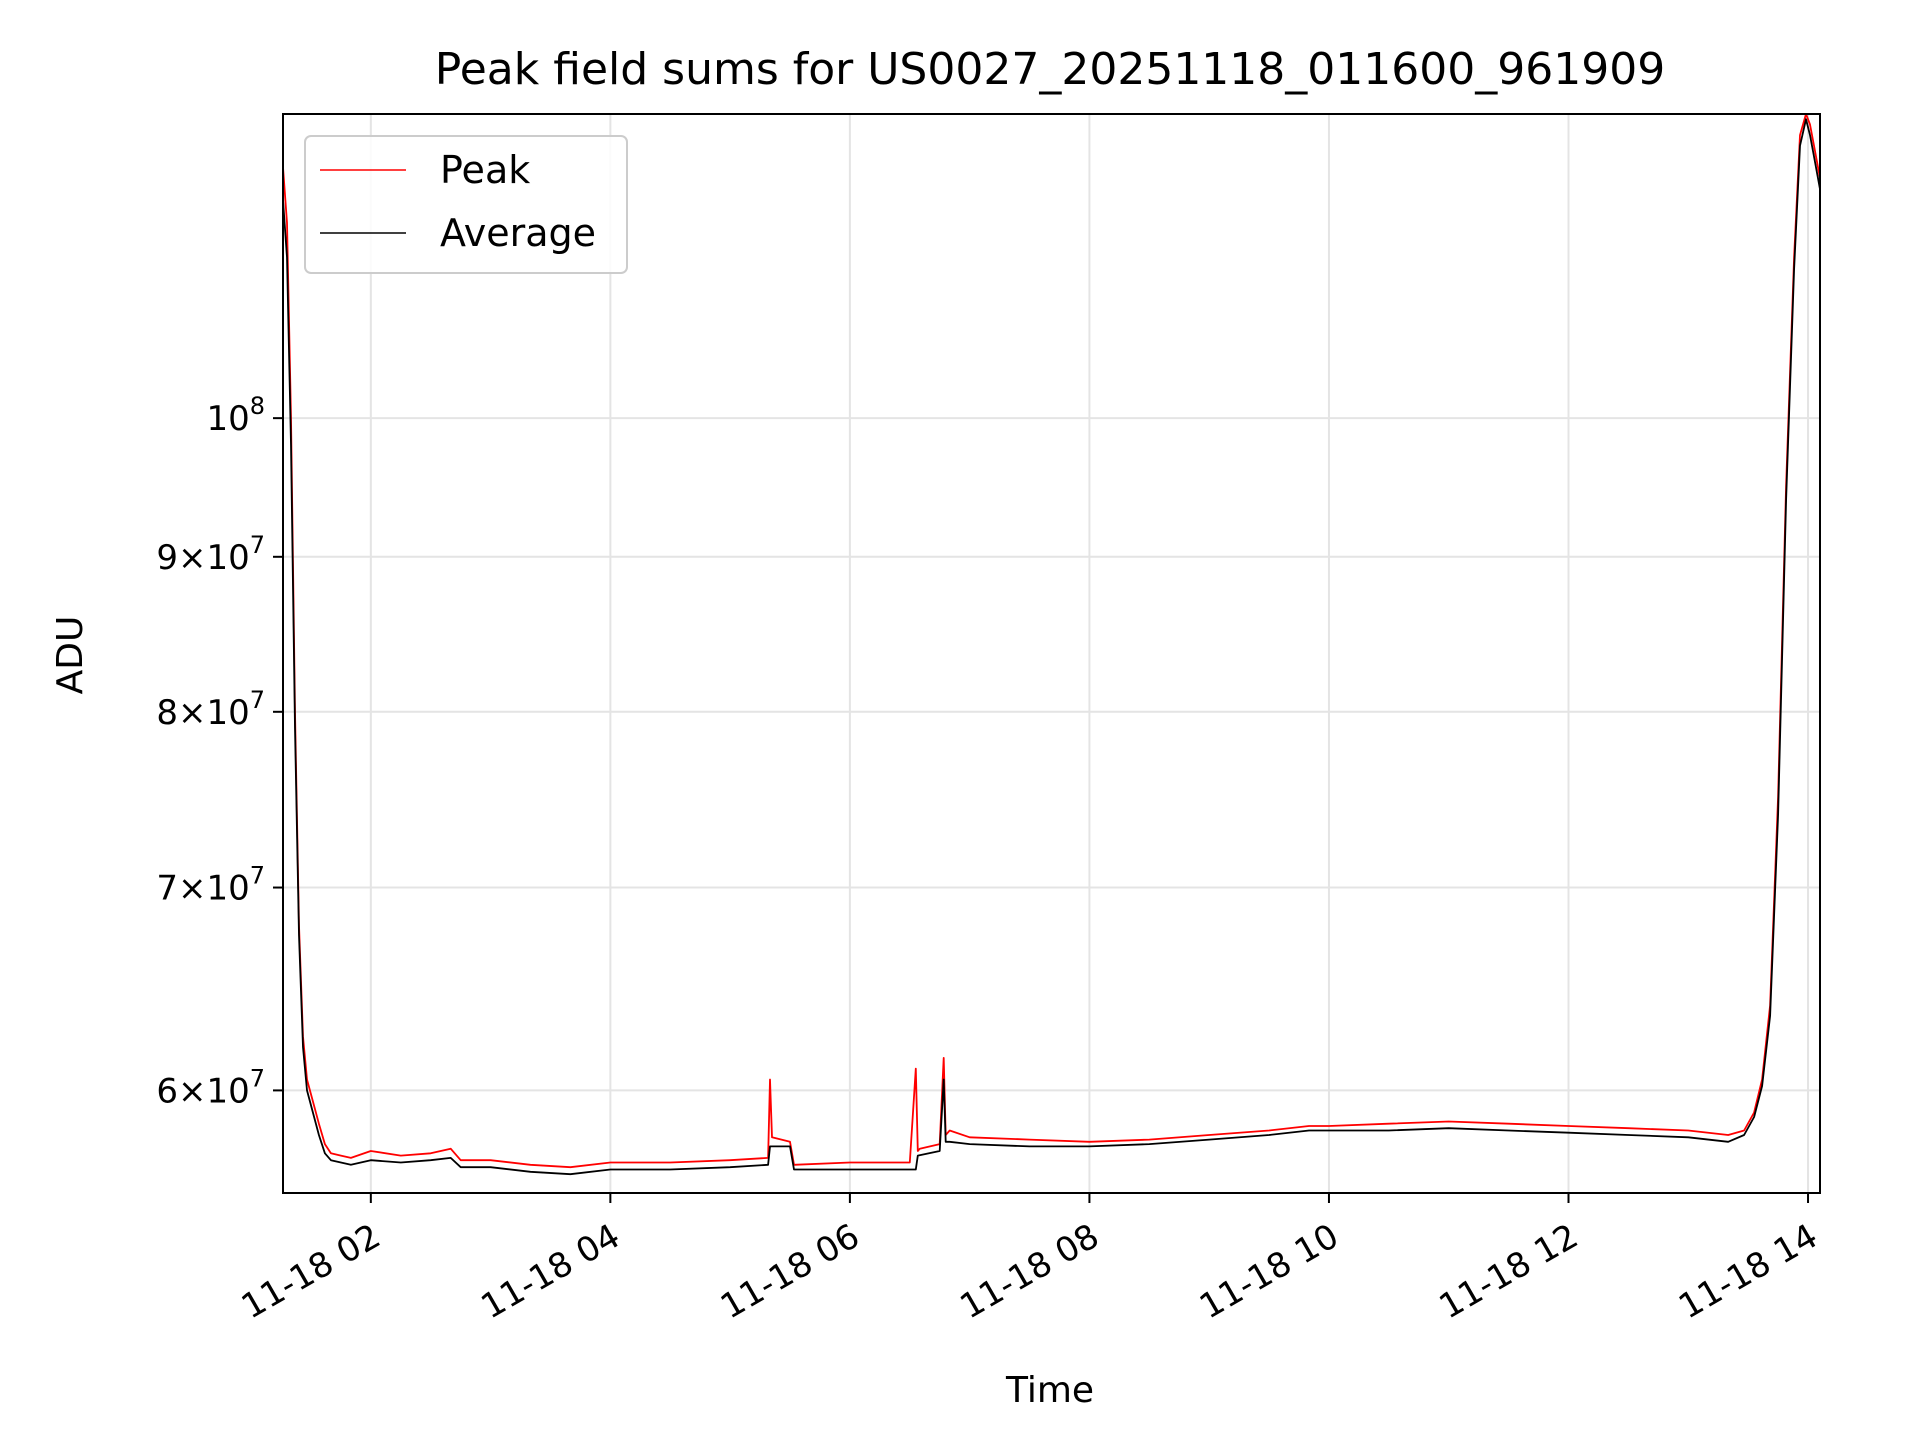 Image resolution: width=1920 pixels, height=1440 pixels. Describe the element at coordinates (167, 558) in the screenshot. I see `y-tick-mantissa: 9` at that location.